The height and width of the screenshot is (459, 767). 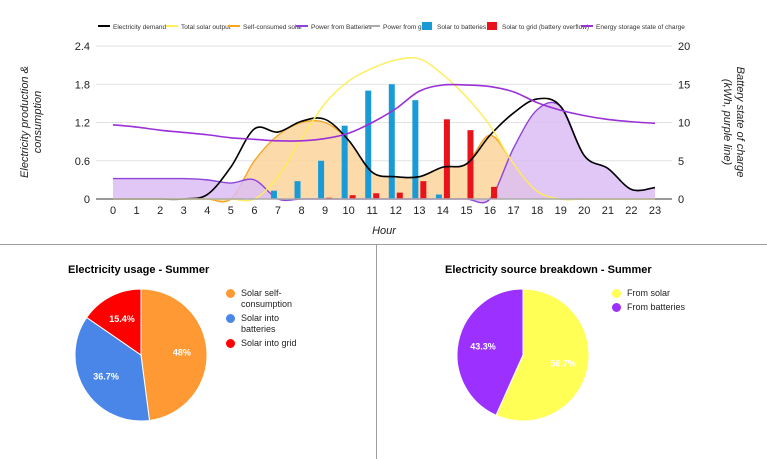 What do you see at coordinates (267, 298) in the screenshot?
I see `legend-label: Solar self-consumption` at bounding box center [267, 298].